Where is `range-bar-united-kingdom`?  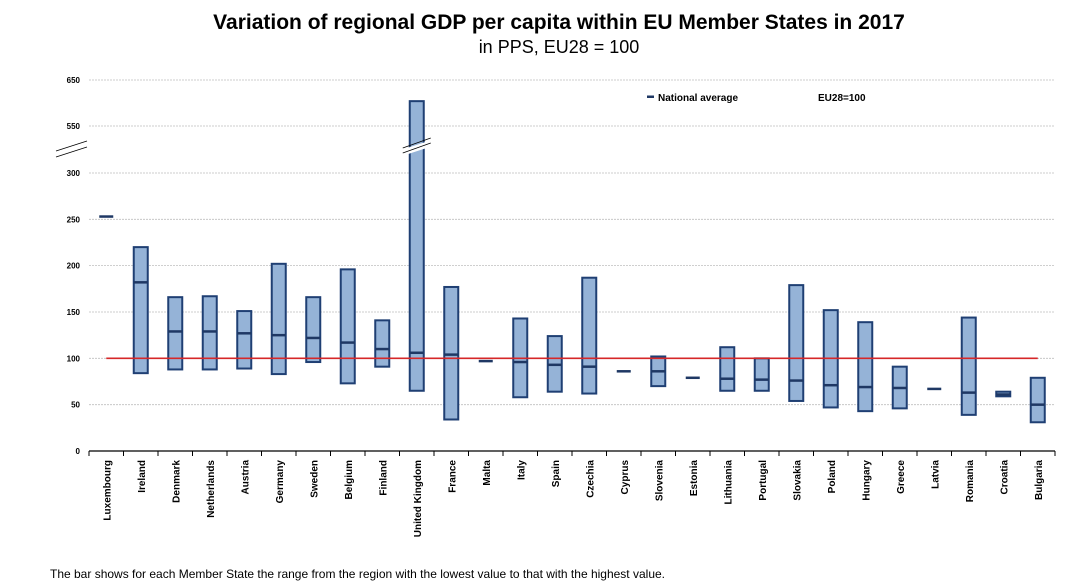
range-bar-united-kingdom is located at coordinates (416, 246).